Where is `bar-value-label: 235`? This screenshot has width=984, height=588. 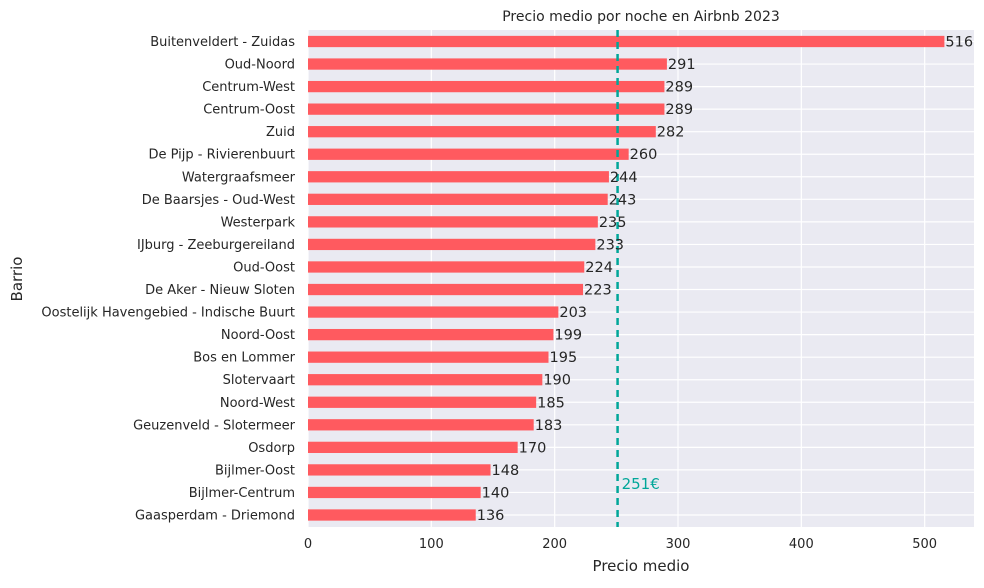
bar-value-label: 235 is located at coordinates (613, 223).